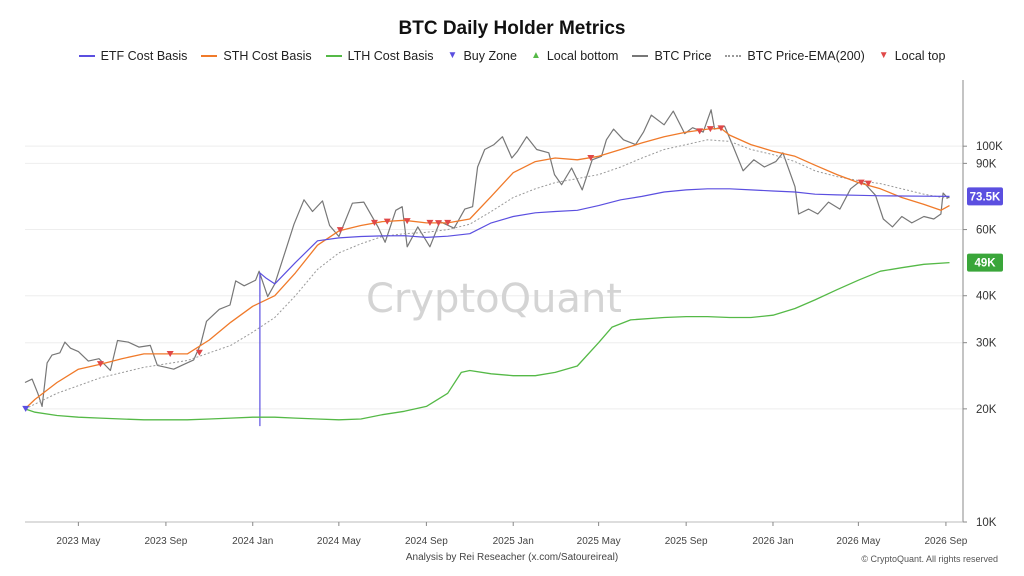  I want to click on y-tick-label: 40K, so click(986, 297).